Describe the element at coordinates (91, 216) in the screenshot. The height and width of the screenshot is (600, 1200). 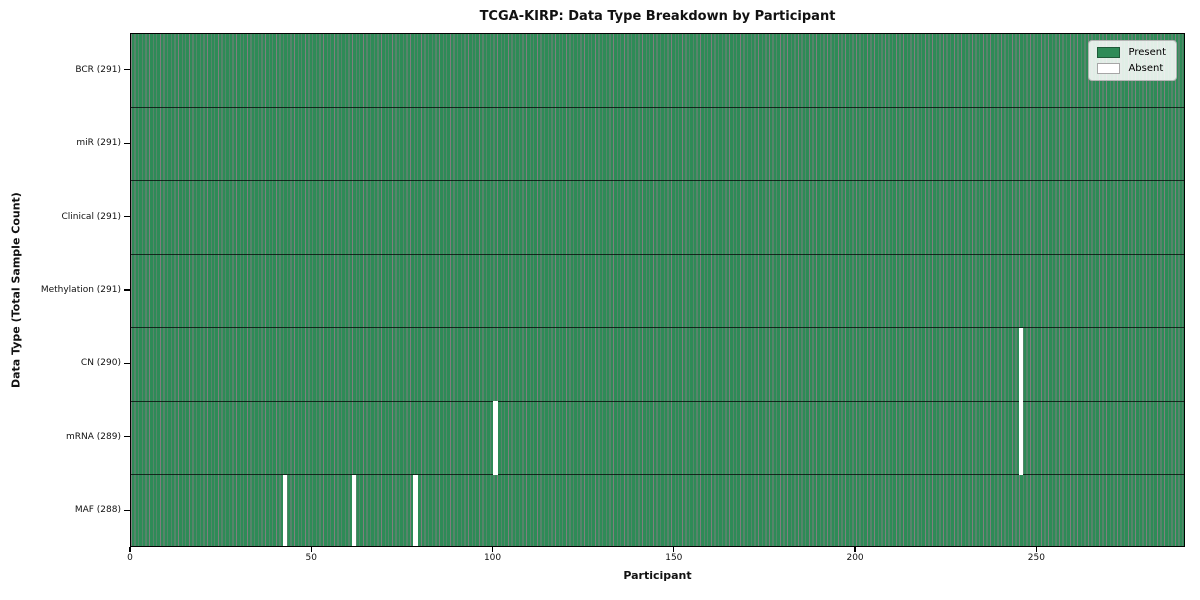
I see `y-tick-label-Clinical: Clinical (291)` at that location.